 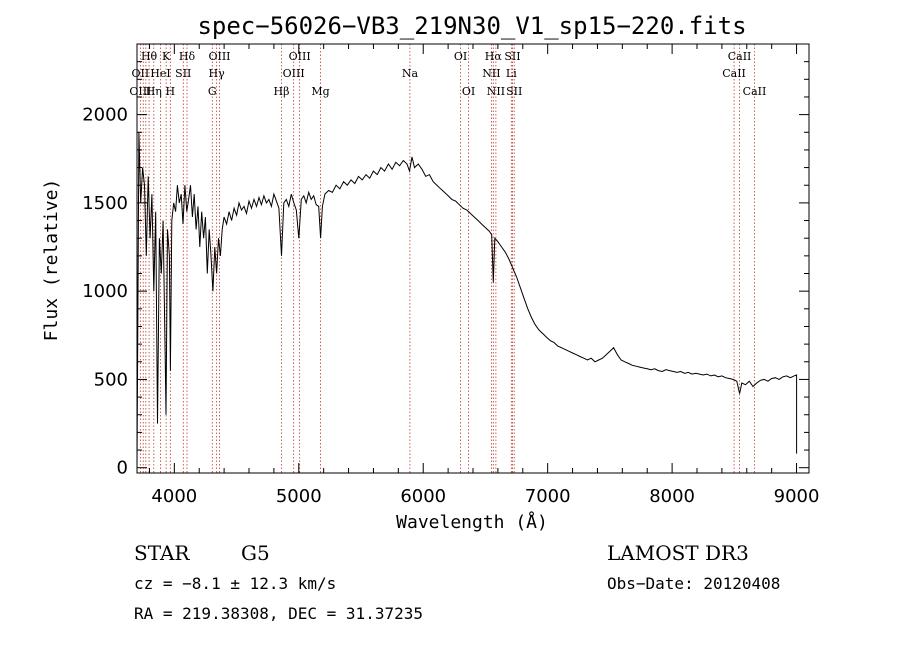 I want to click on spectral-line-label: G, so click(x=212, y=91).